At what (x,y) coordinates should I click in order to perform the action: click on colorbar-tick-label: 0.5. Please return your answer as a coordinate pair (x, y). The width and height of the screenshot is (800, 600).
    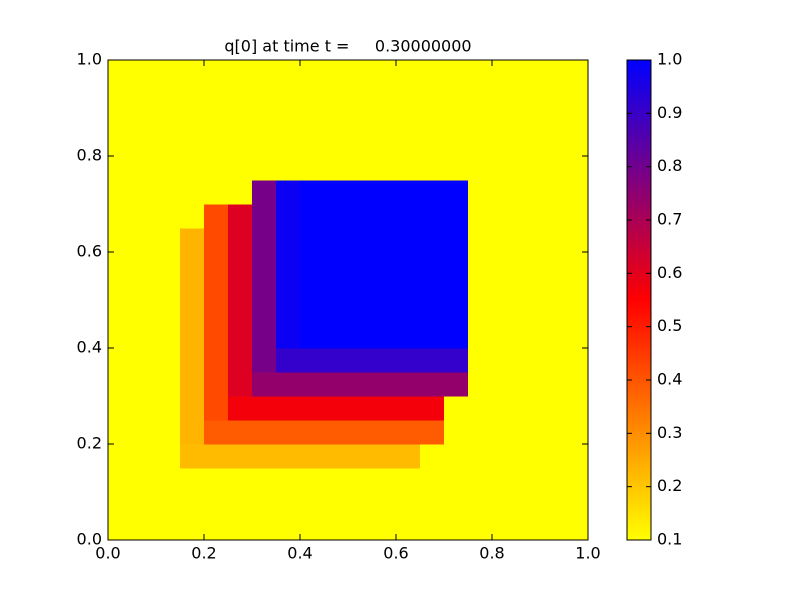
    Looking at the image, I should click on (669, 325).